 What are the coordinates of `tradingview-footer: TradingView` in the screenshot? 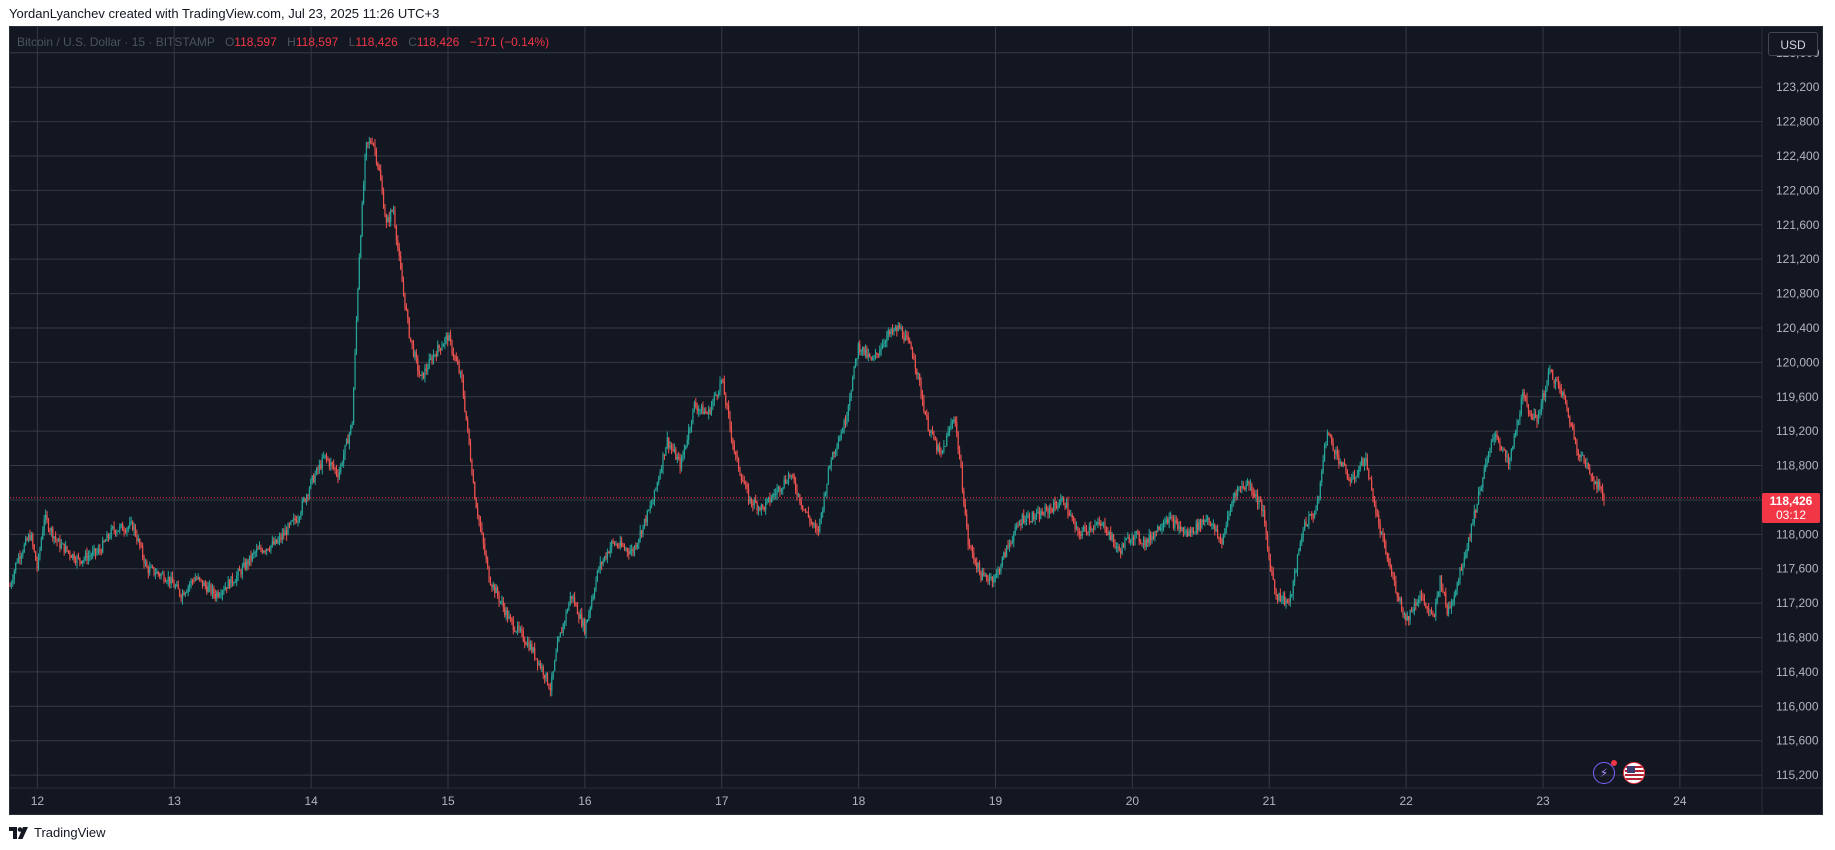 It's located at (57, 832).